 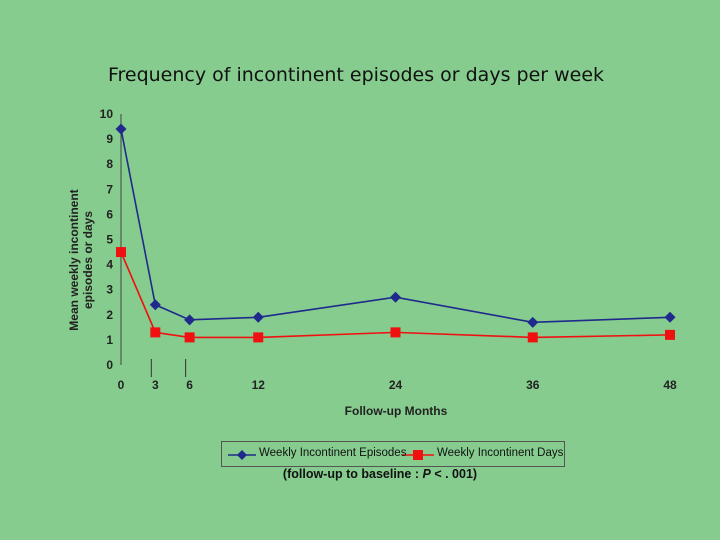 I want to click on y-axis: 0 1 2 3 4 5 6 7 8 9 10, so click(x=111, y=239).